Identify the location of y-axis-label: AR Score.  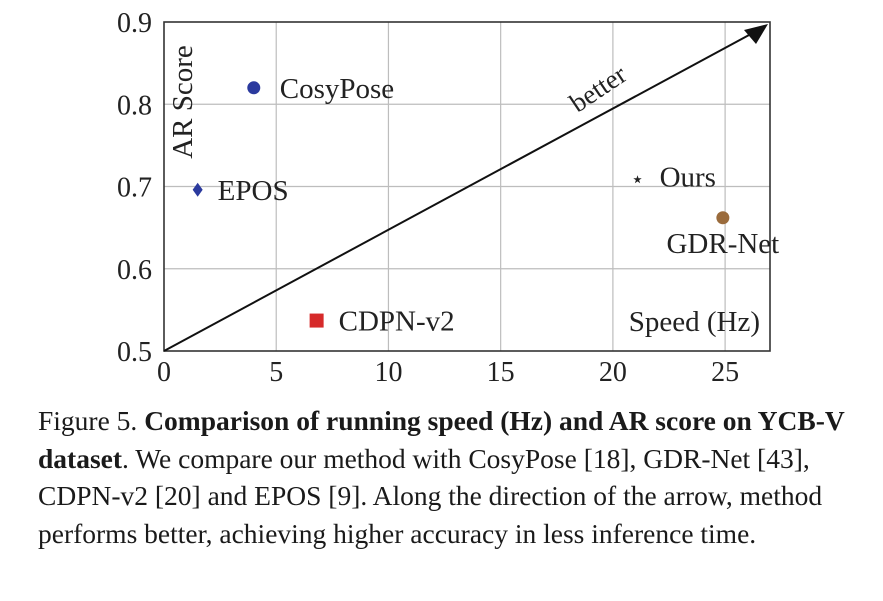
(183, 102).